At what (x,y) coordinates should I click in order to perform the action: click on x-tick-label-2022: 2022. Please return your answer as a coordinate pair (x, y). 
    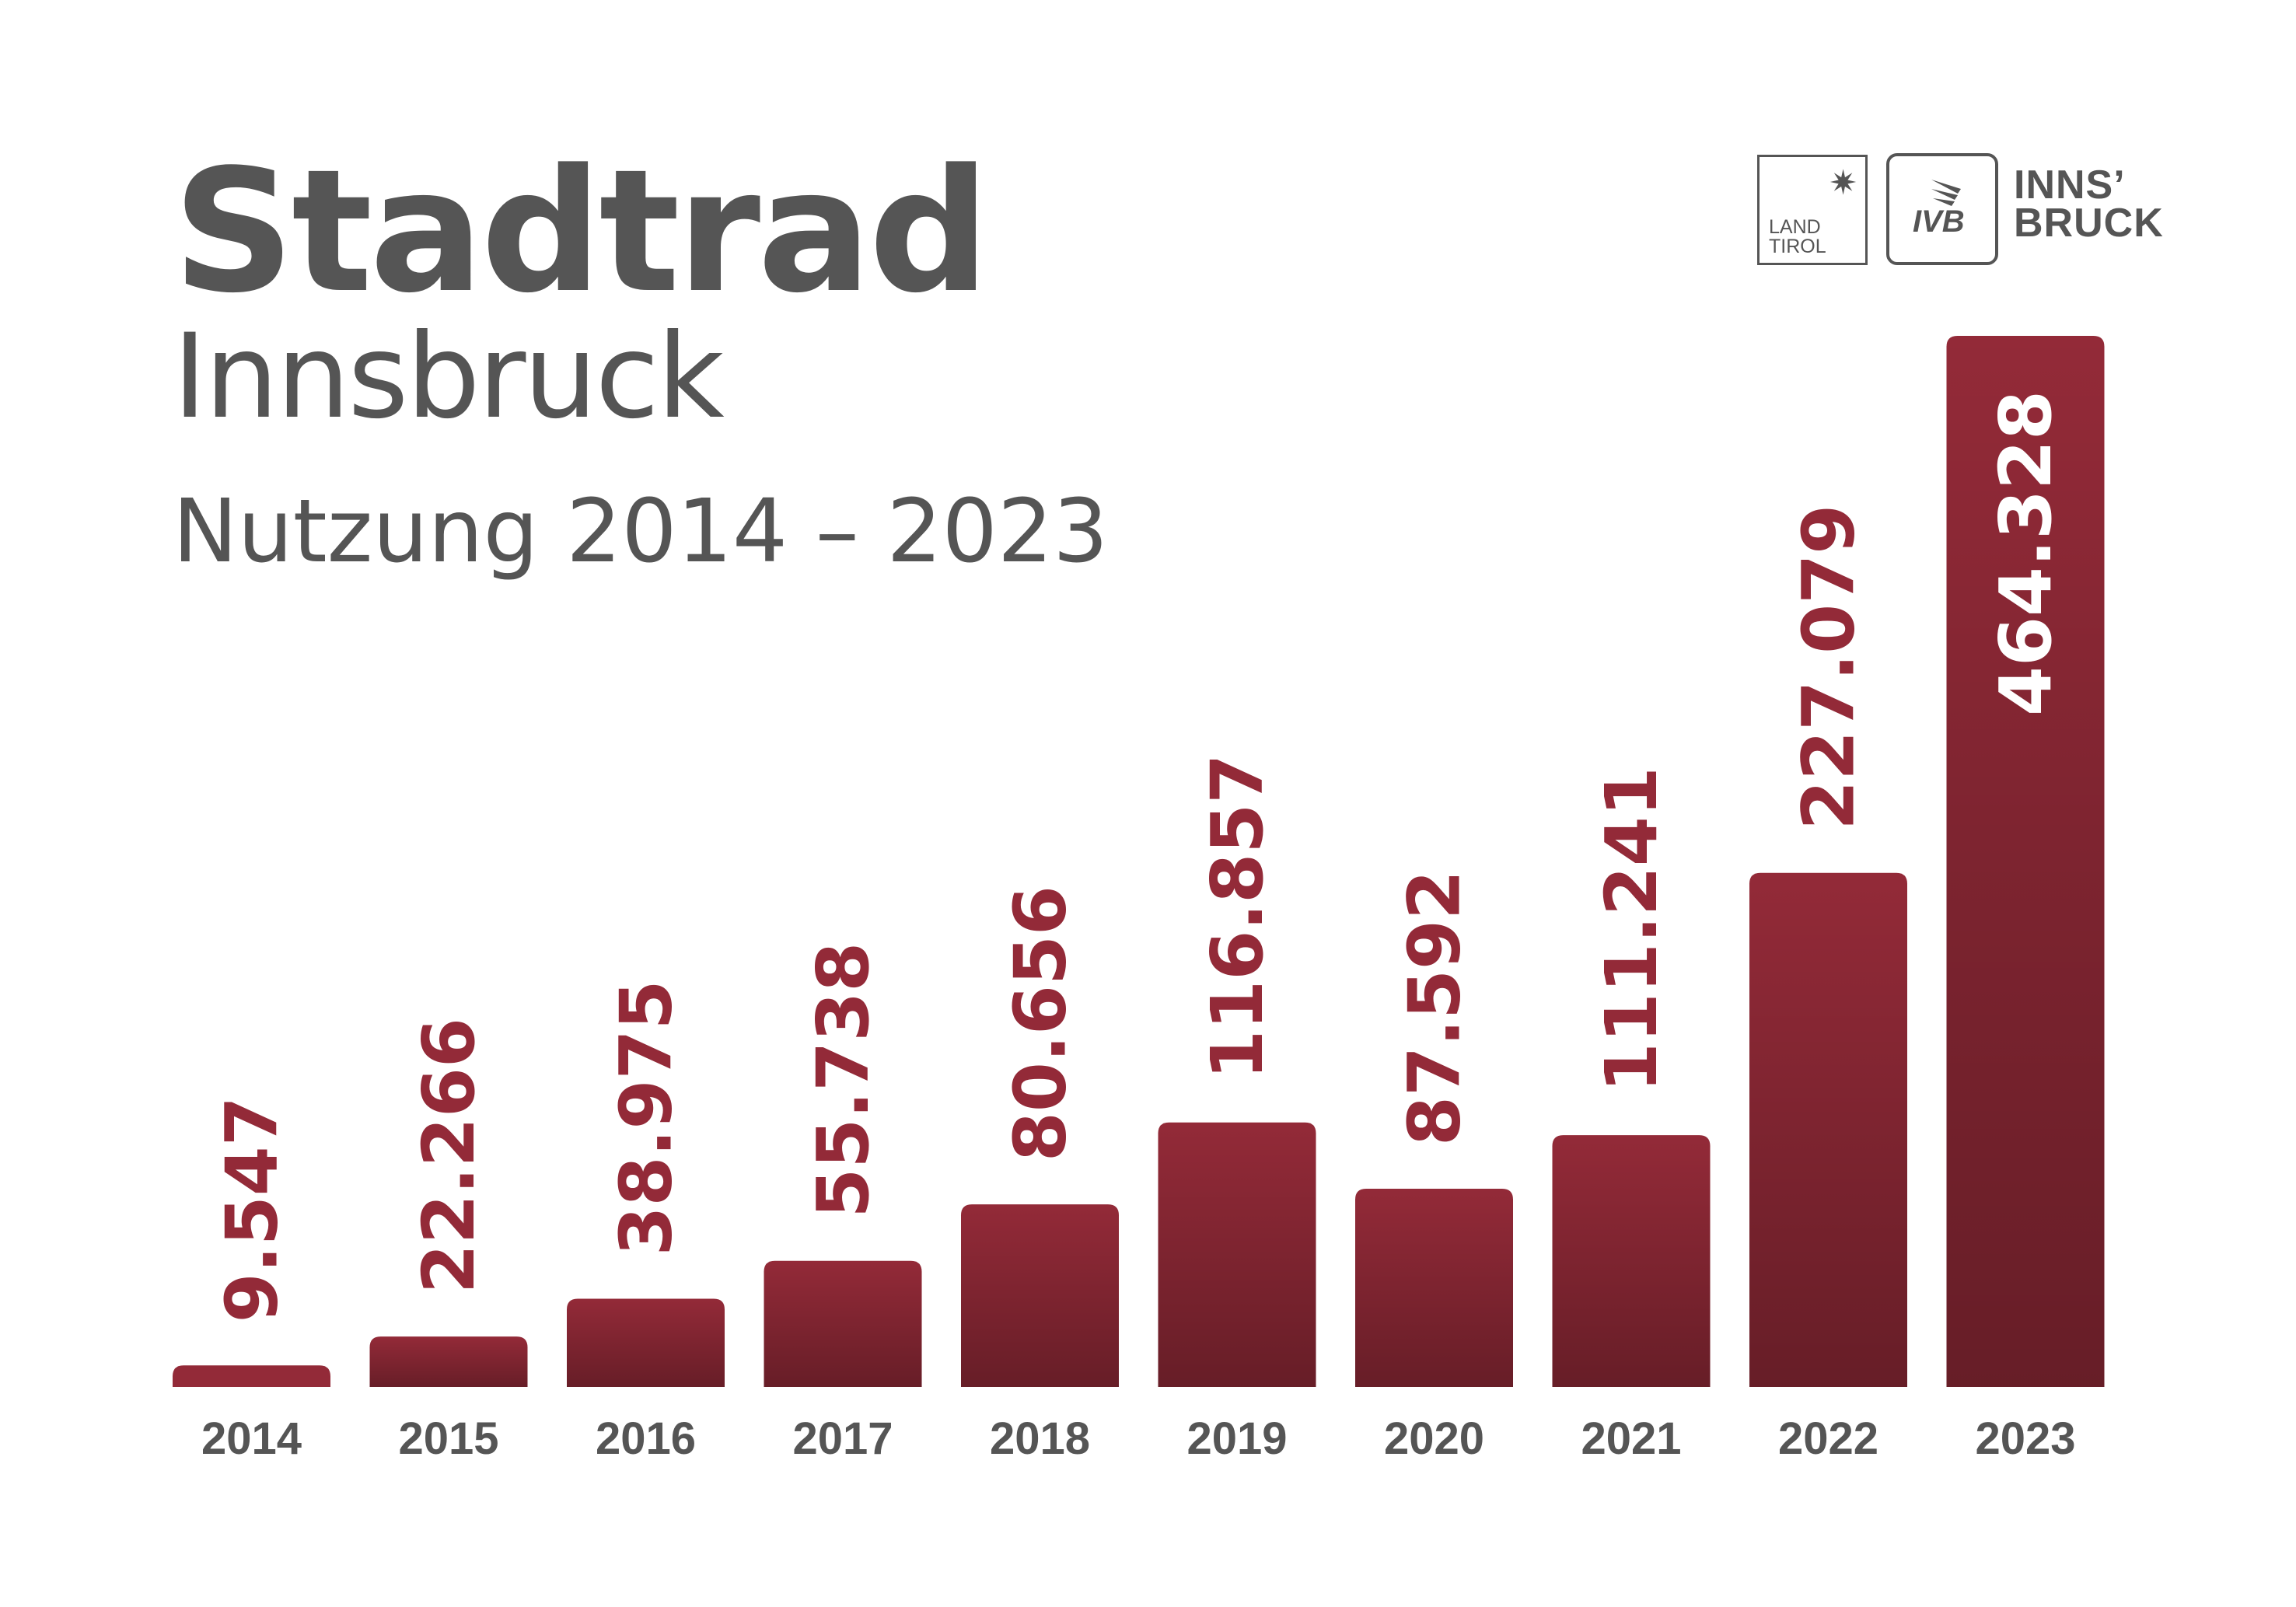
    Looking at the image, I should click on (1828, 1438).